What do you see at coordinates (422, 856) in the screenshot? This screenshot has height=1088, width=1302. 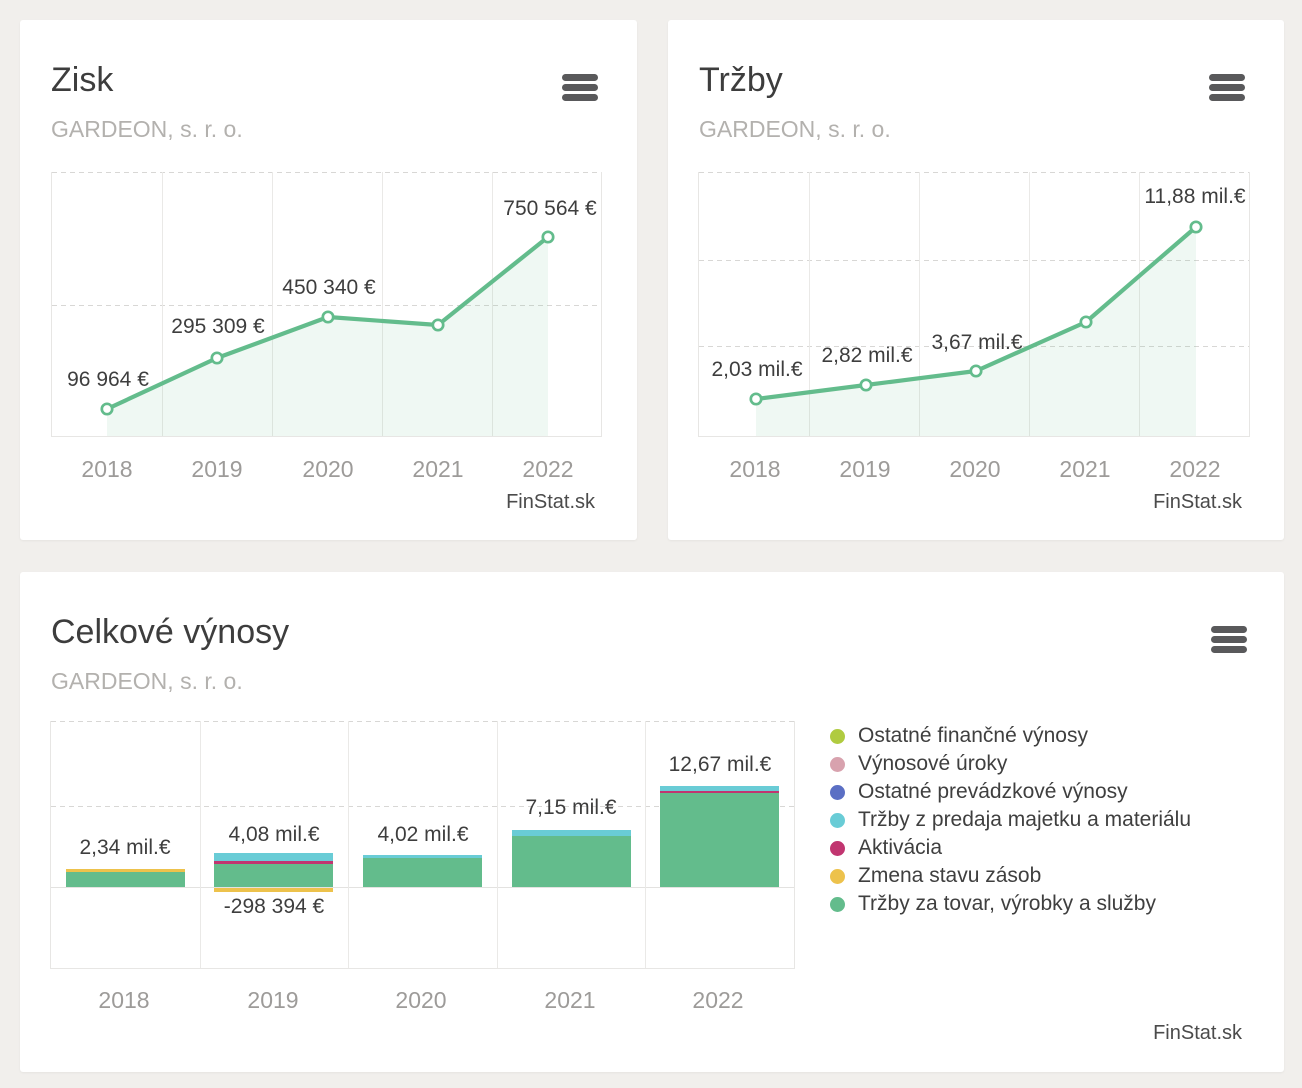 I see `bar-2020-trzby-z-predaja-majetku` at bounding box center [422, 856].